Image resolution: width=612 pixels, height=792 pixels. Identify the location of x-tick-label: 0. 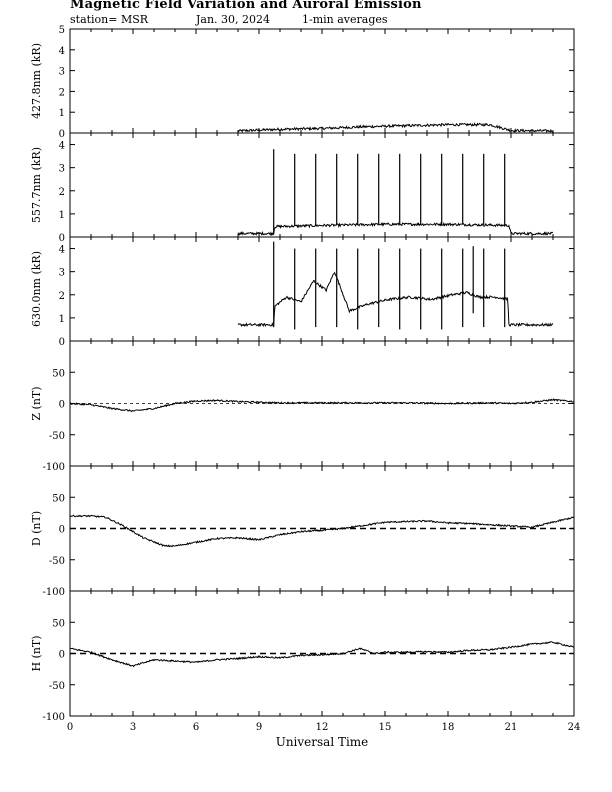
(70, 727).